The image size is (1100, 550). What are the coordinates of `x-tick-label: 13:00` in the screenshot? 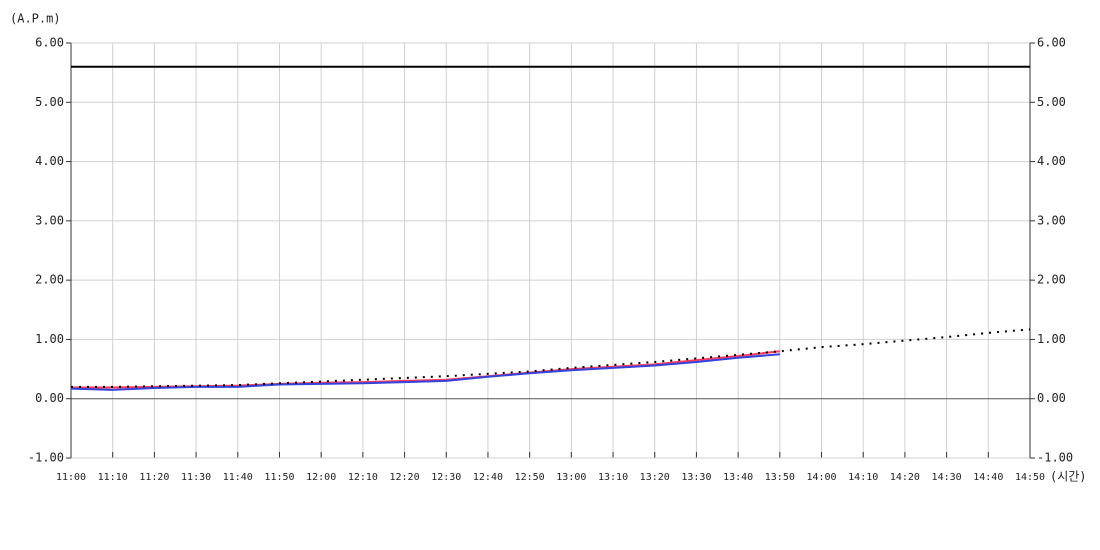 It's located at (571, 477).